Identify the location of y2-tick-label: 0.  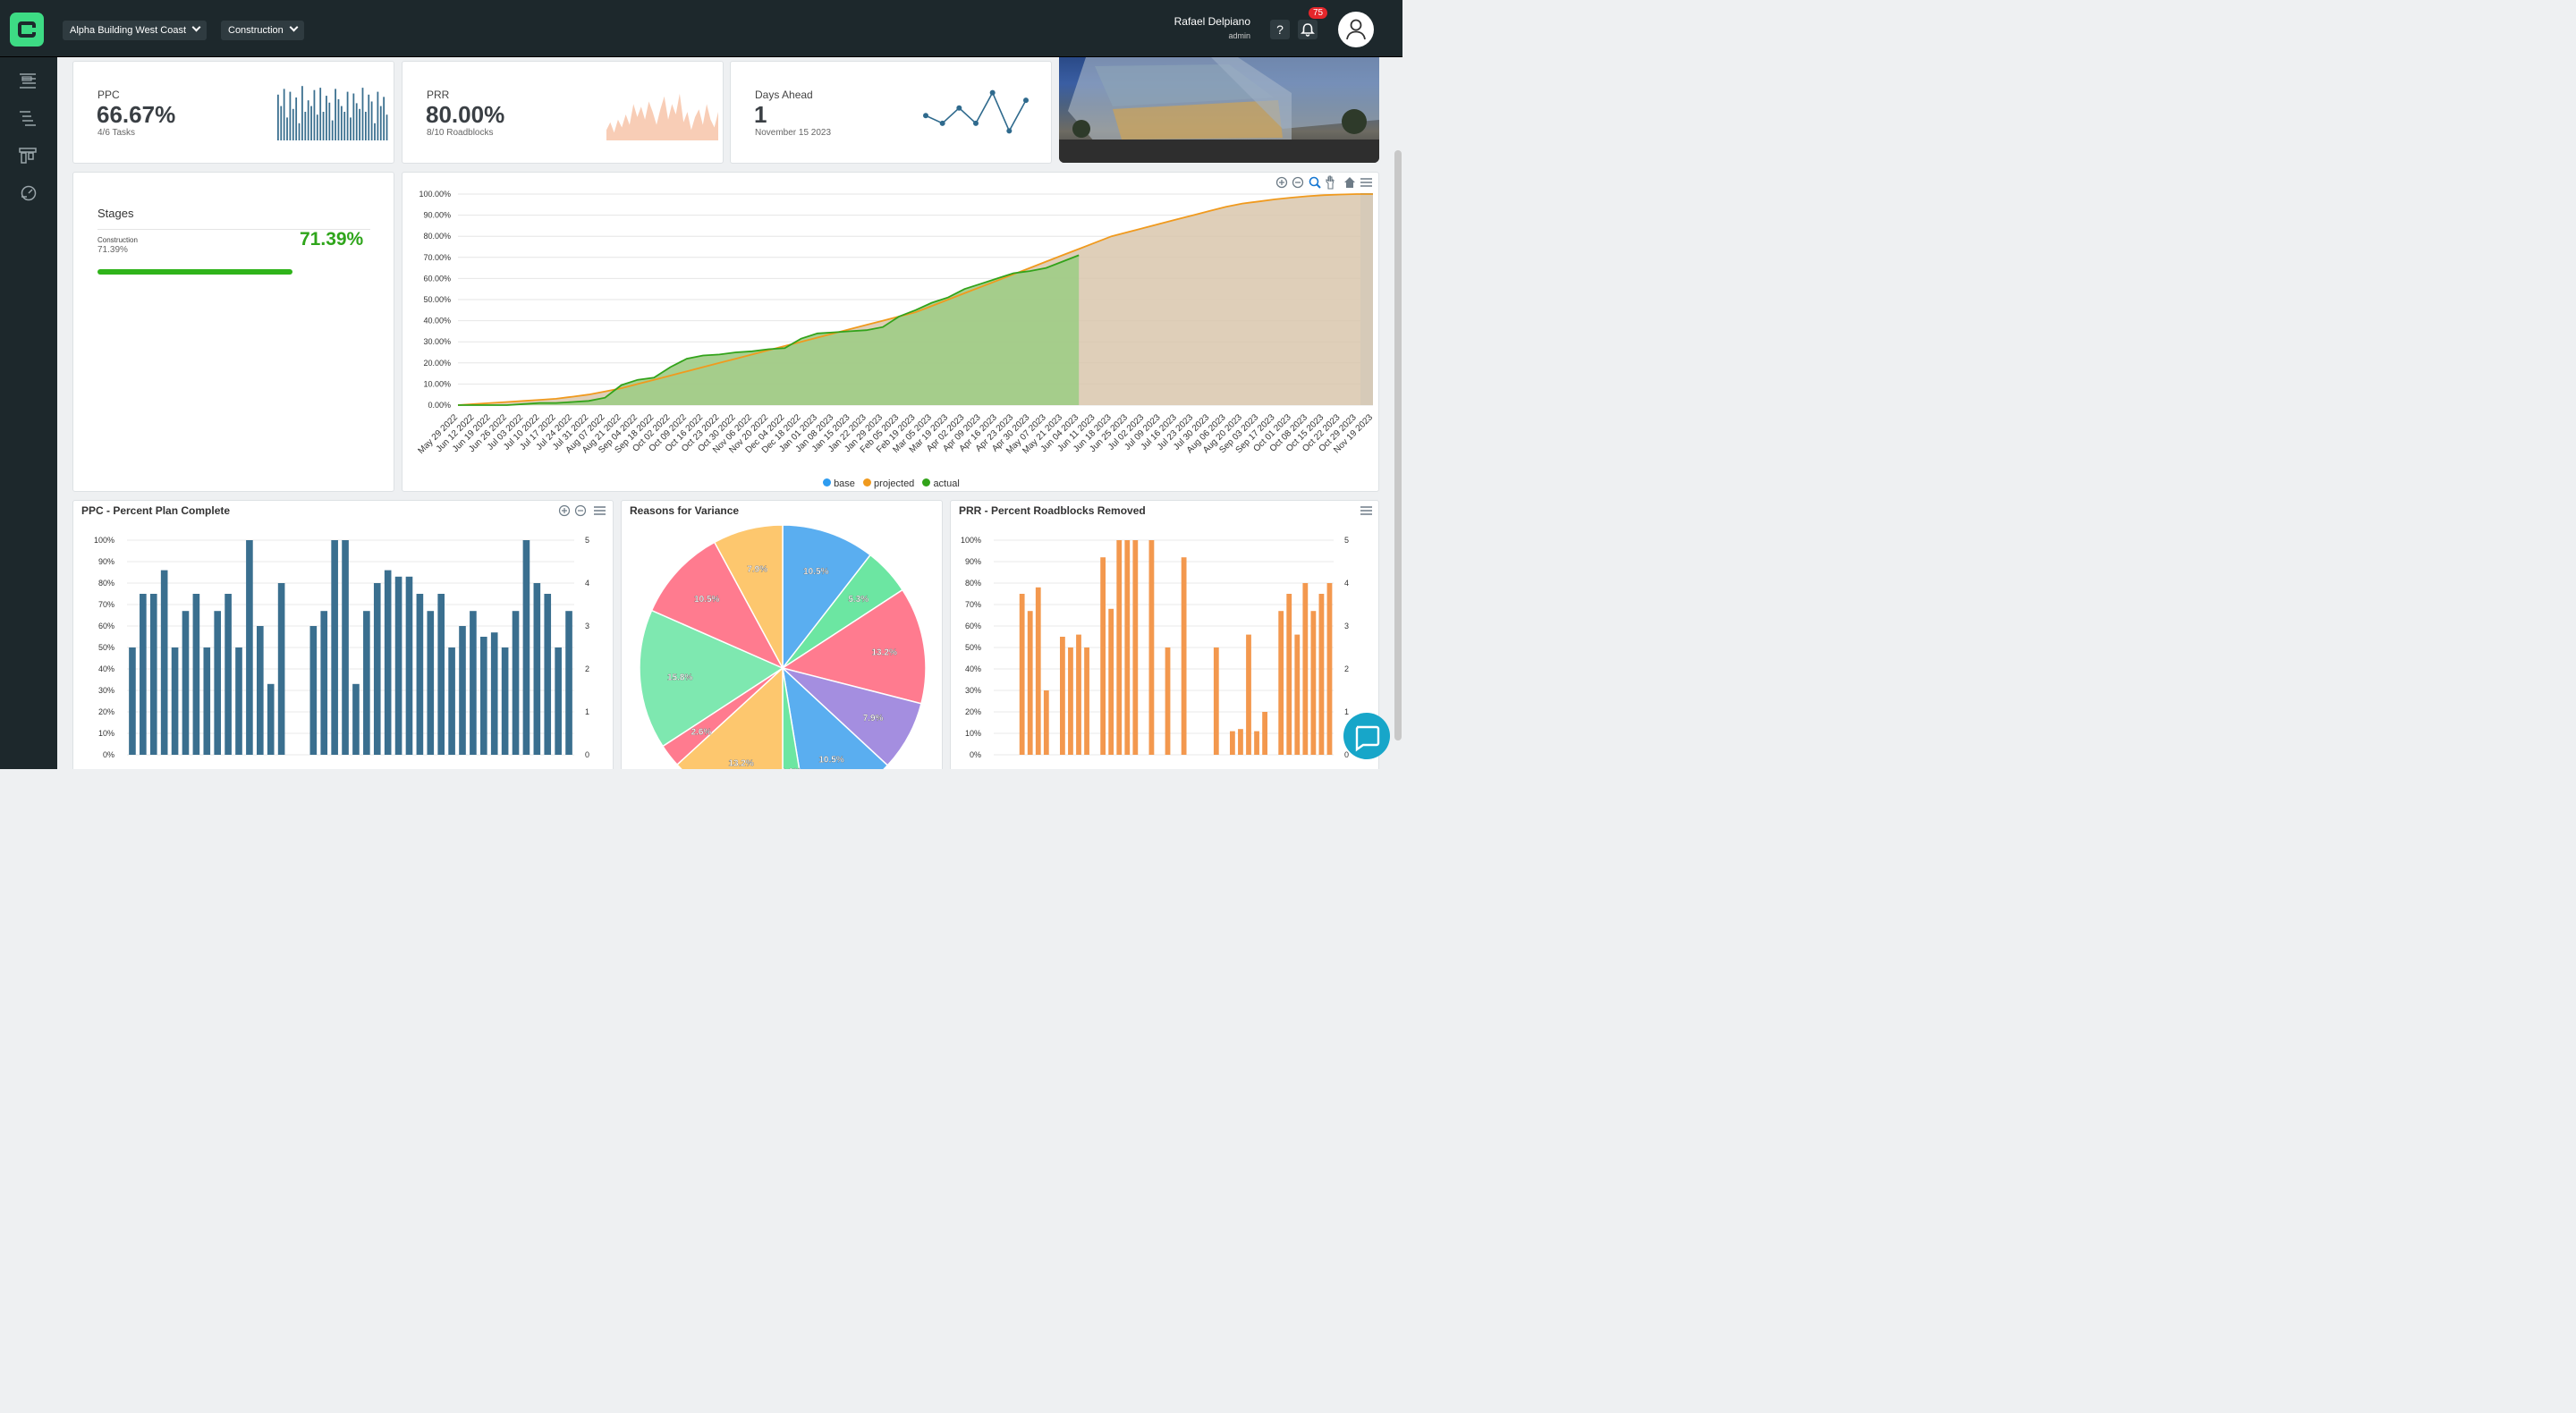
(587, 754).